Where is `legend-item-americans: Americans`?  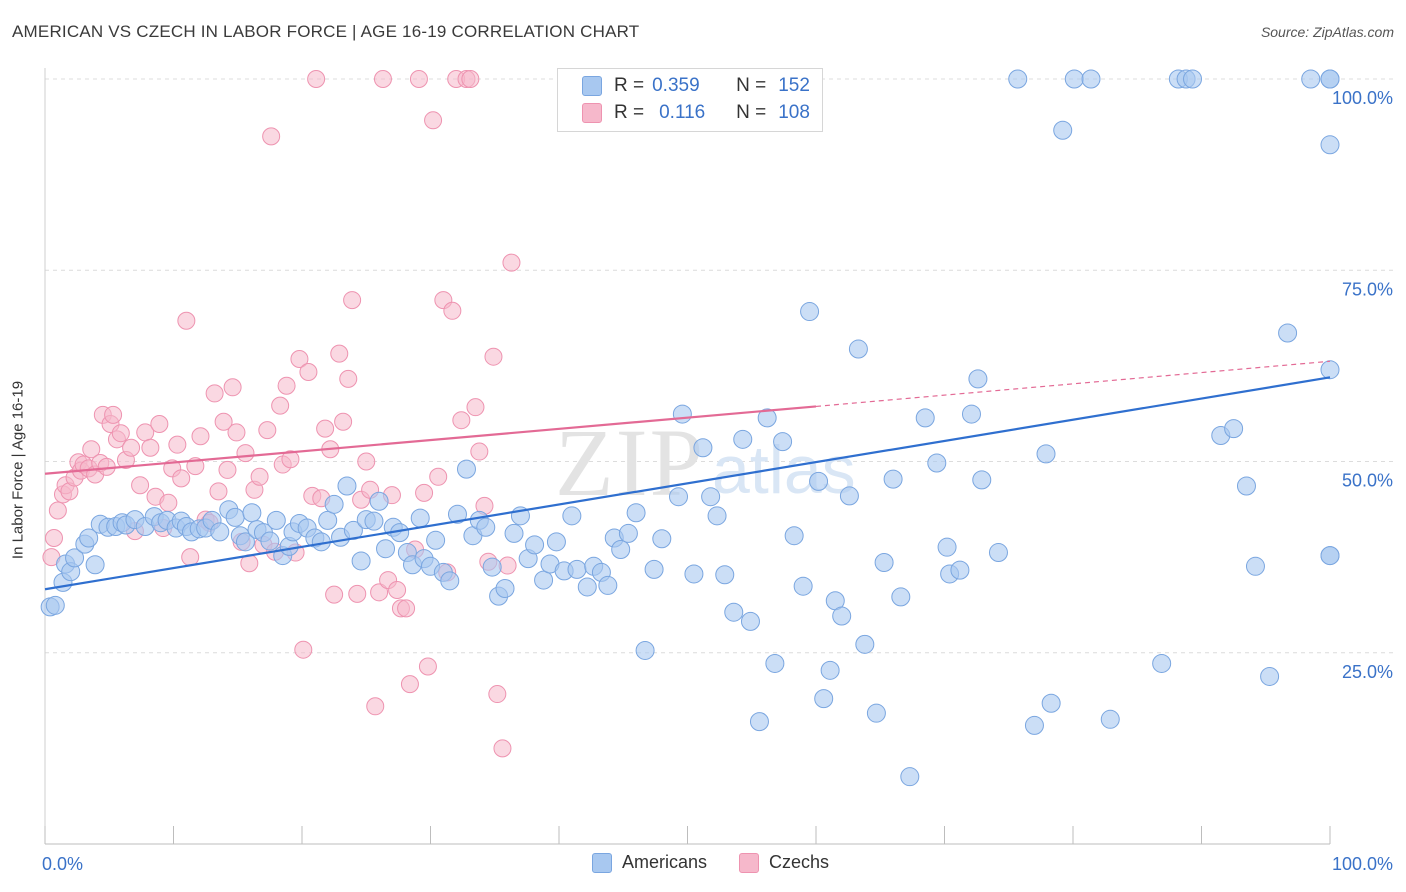 legend-item-americans: Americans is located at coordinates (649, 862).